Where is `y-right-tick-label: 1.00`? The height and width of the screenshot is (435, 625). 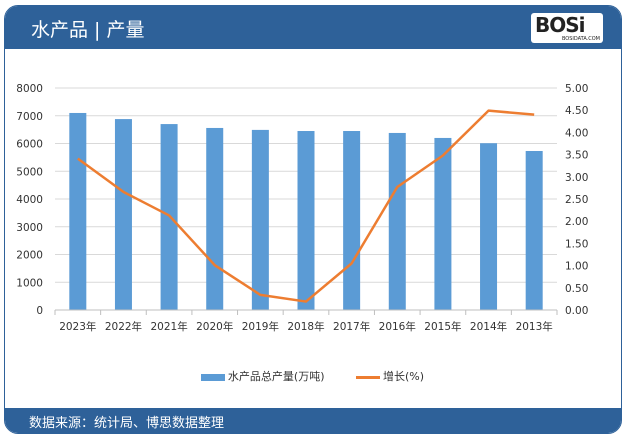 y-right-tick-label: 1.00 is located at coordinates (576, 267).